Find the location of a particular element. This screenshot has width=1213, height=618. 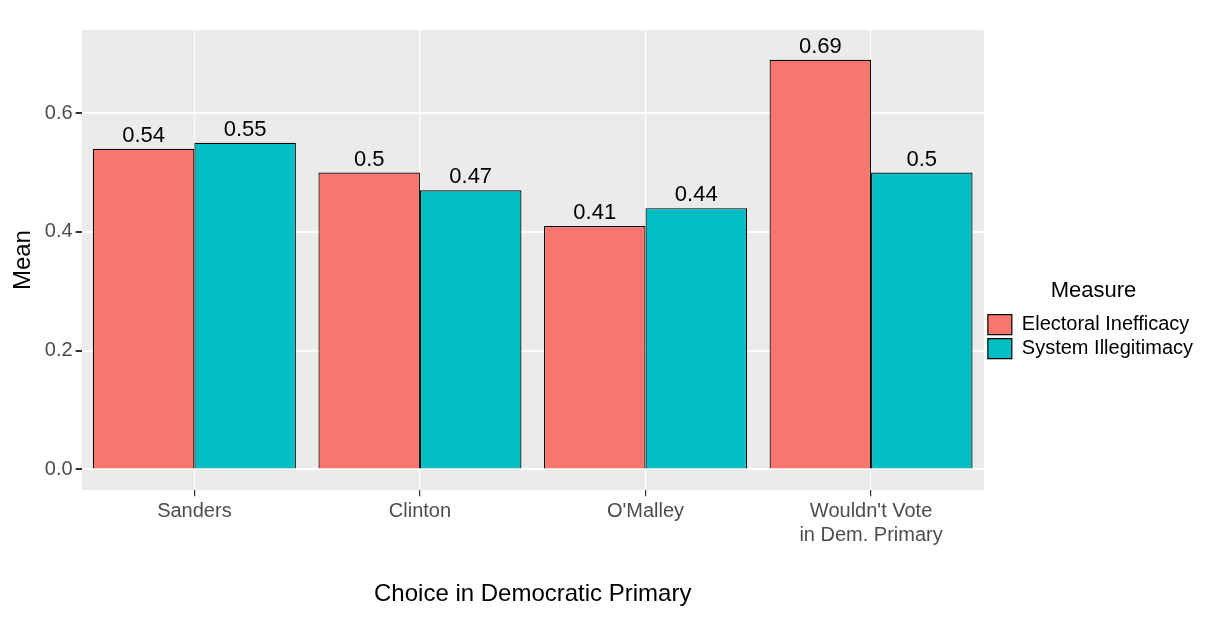

x-tick-label: Sanders is located at coordinates (194, 509).